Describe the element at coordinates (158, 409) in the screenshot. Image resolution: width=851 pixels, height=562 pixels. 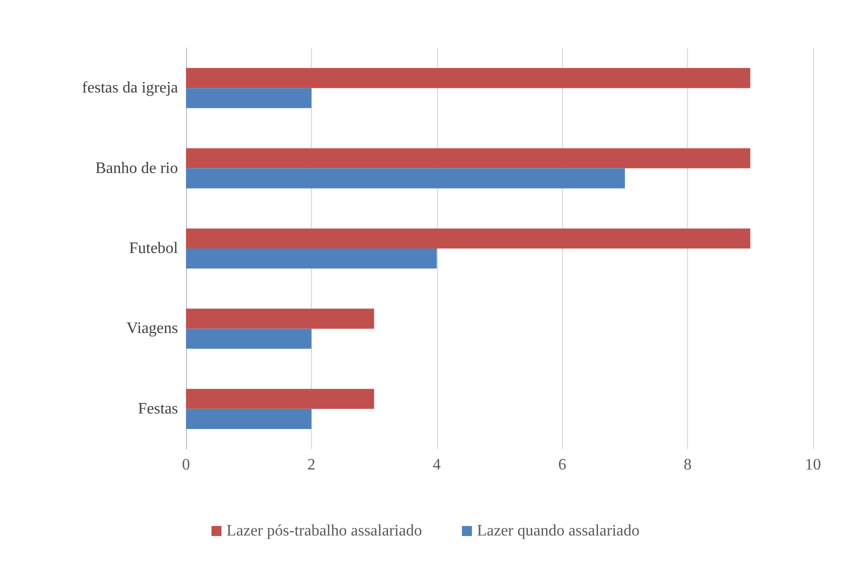
I see `y-tick-label: Festas` at that location.